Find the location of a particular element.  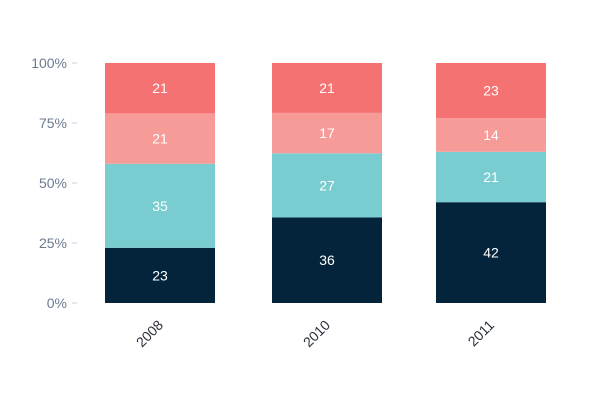

data-label-2008-s1: 23 is located at coordinates (160, 275).